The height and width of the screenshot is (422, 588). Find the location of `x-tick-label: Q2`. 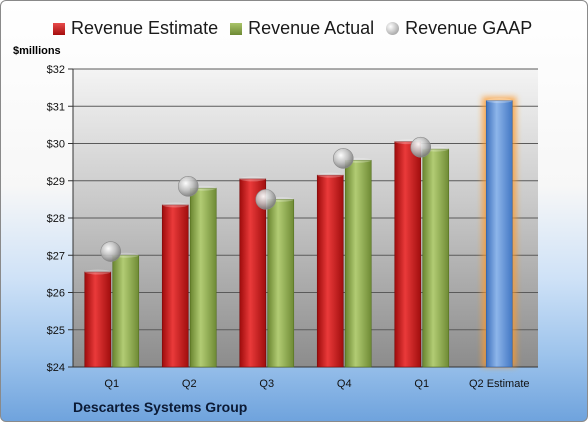

x-tick-label: Q2 is located at coordinates (189, 384).